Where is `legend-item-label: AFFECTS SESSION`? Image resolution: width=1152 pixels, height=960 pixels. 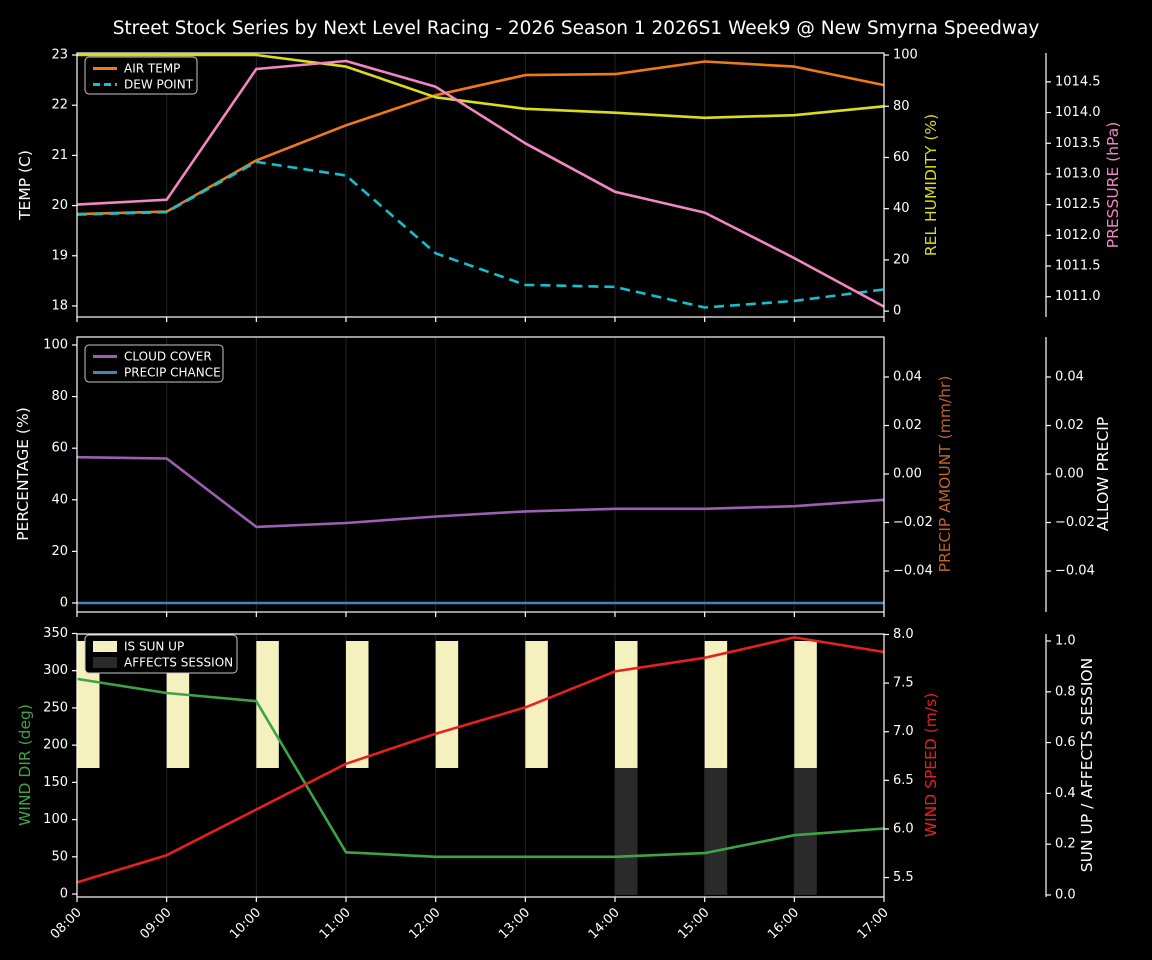
legend-item-label: AFFECTS SESSION is located at coordinates (178, 663).